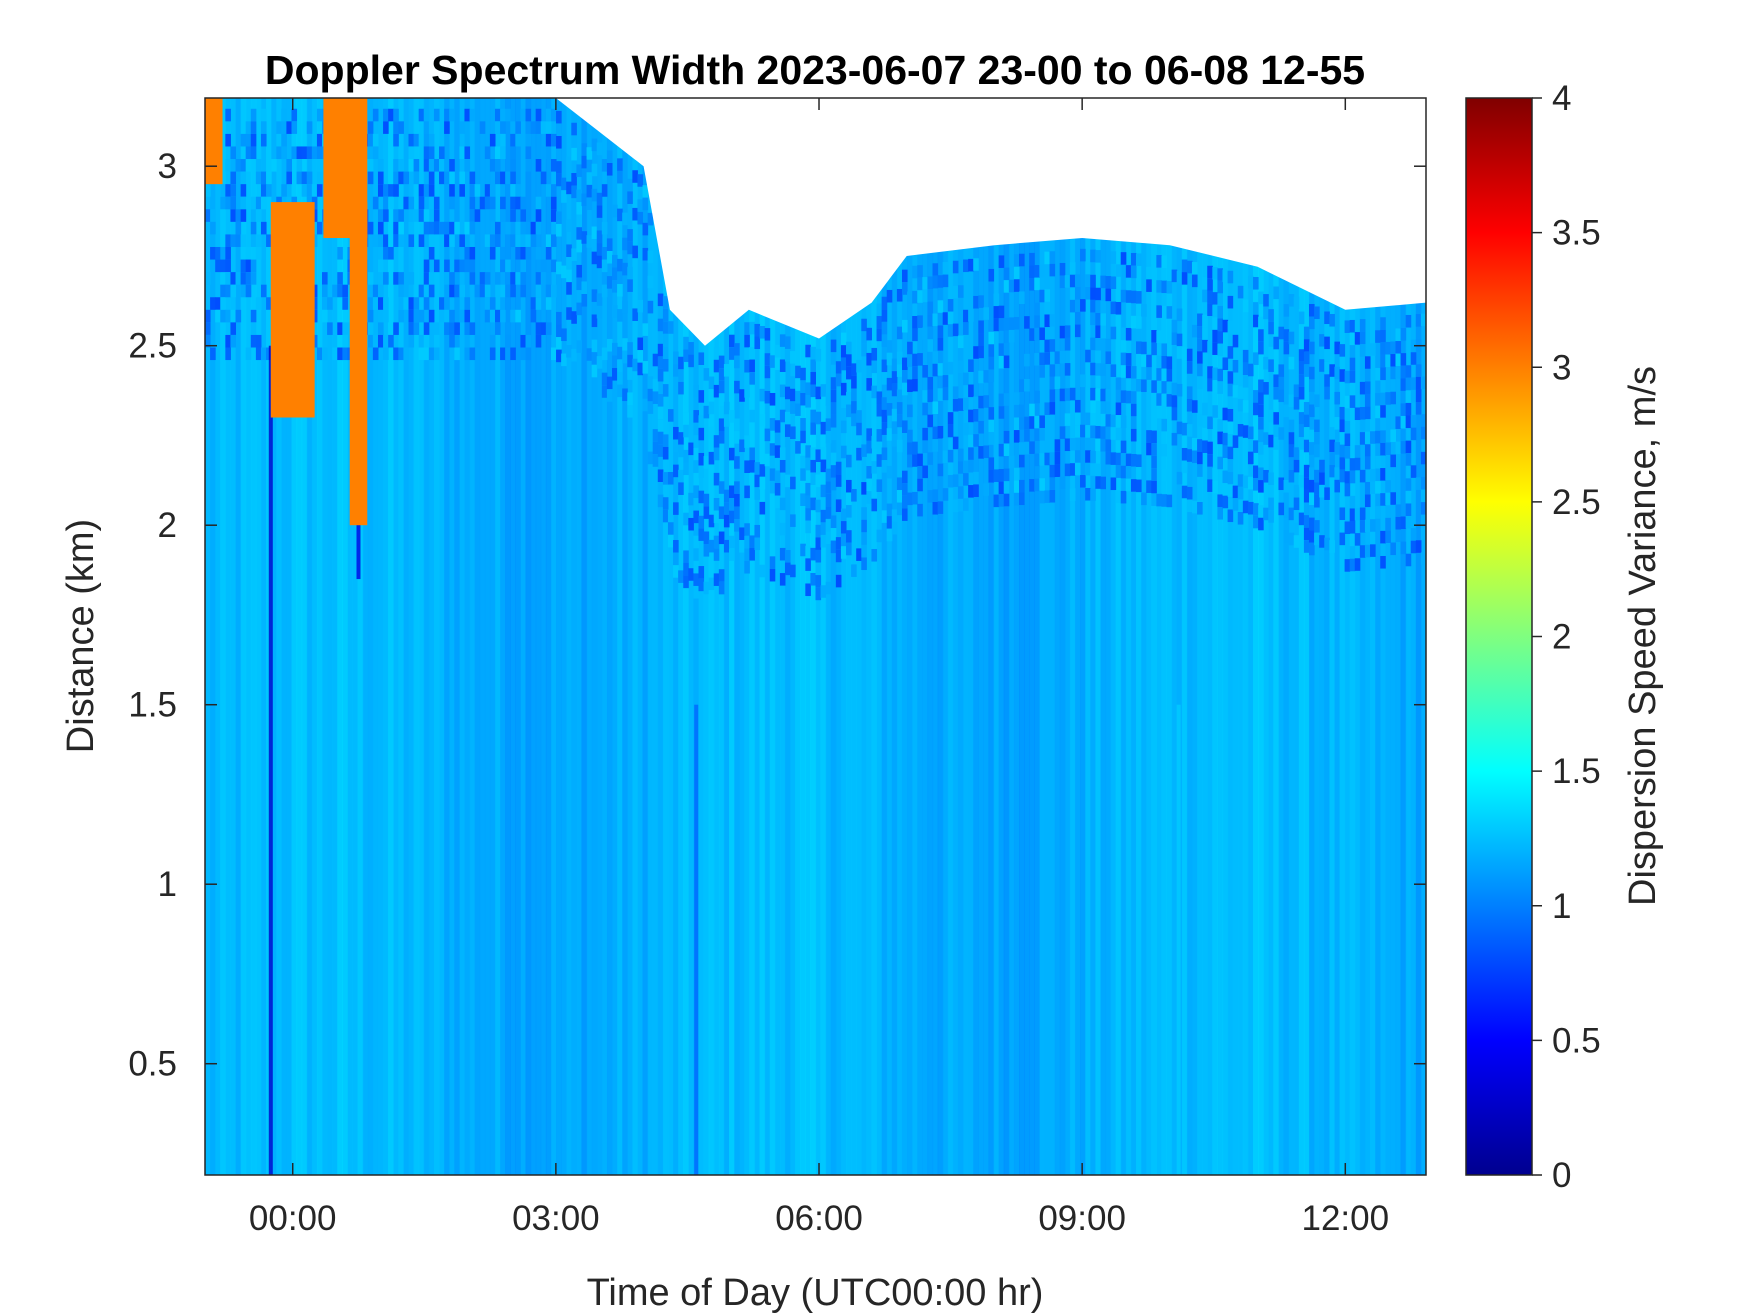 This screenshot has height=1313, width=1750. Describe the element at coordinates (696, 939) in the screenshot. I see `heatmap-streak` at that location.